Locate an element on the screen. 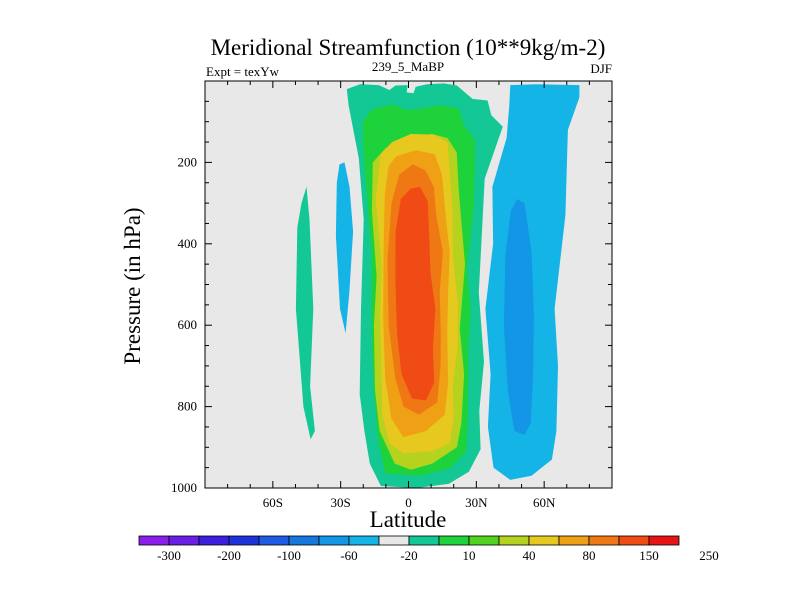 The height and width of the screenshot is (600, 800). x-axis-label: Latitude is located at coordinates (408, 519).